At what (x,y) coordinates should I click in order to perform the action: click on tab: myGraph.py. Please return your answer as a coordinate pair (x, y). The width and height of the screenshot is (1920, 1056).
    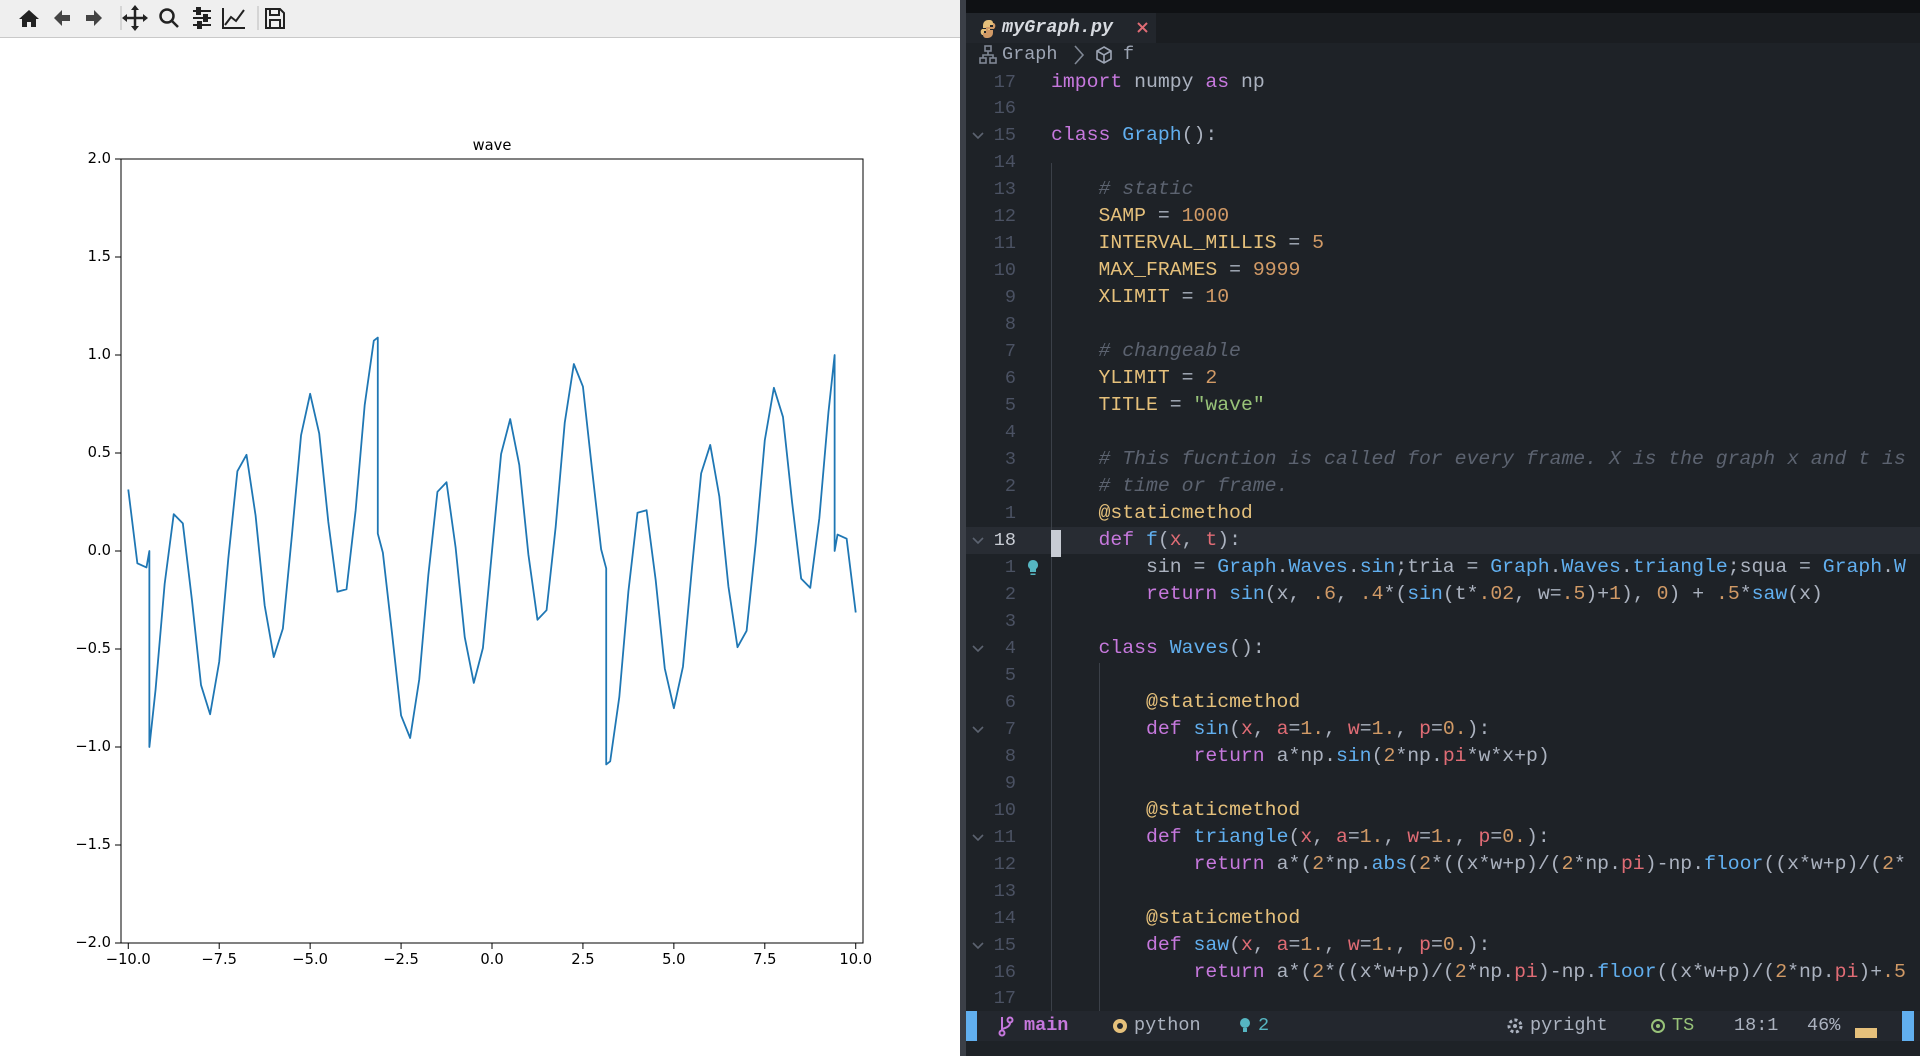
    Looking at the image, I should click on (1061, 28).